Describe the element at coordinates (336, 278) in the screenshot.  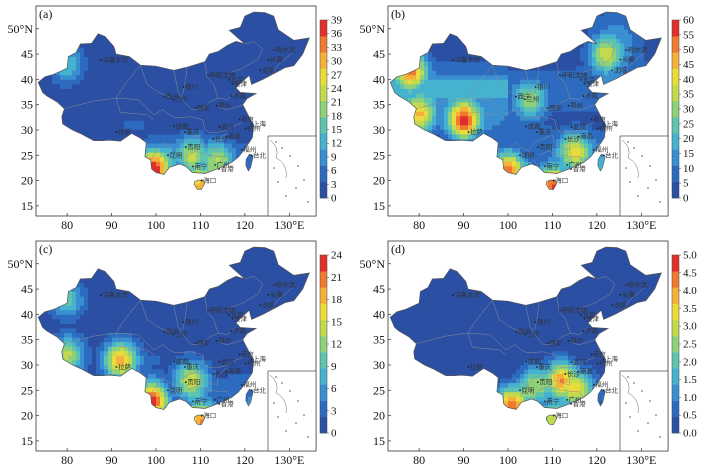
I see `colorbar-tick-label: 21` at that location.